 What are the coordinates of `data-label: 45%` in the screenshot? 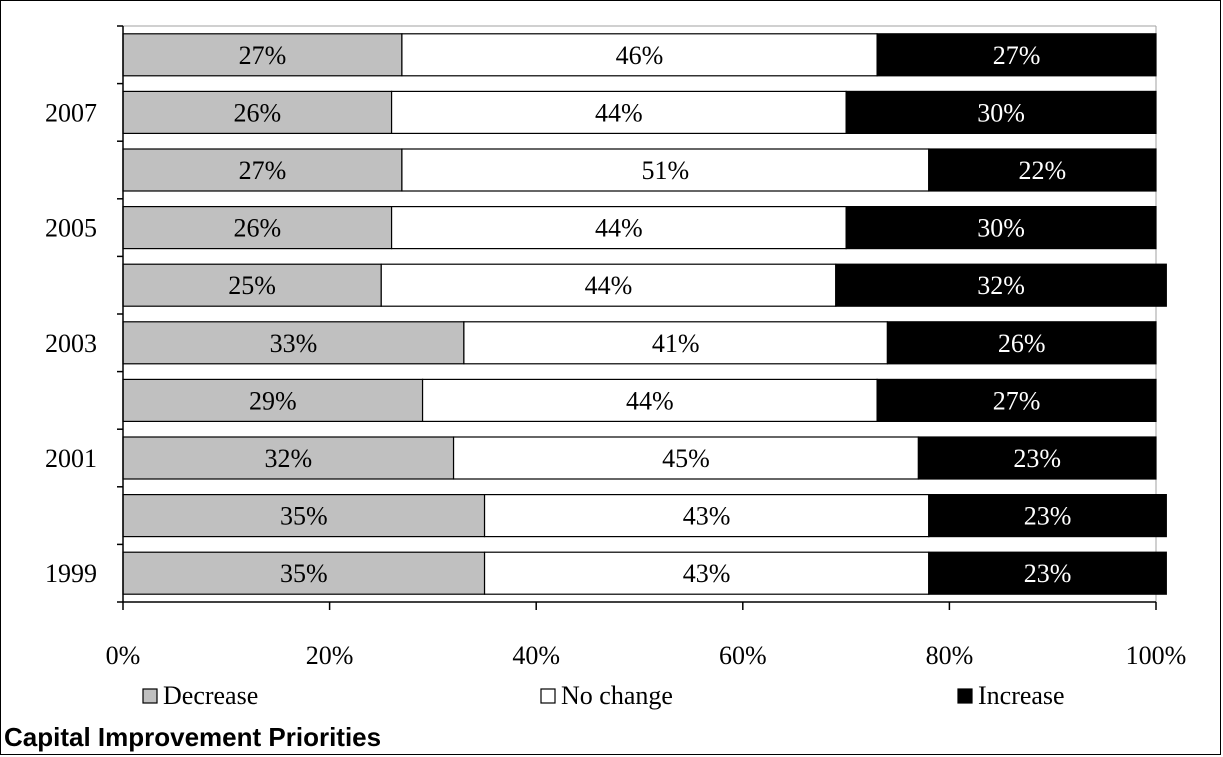 It's located at (686, 458).